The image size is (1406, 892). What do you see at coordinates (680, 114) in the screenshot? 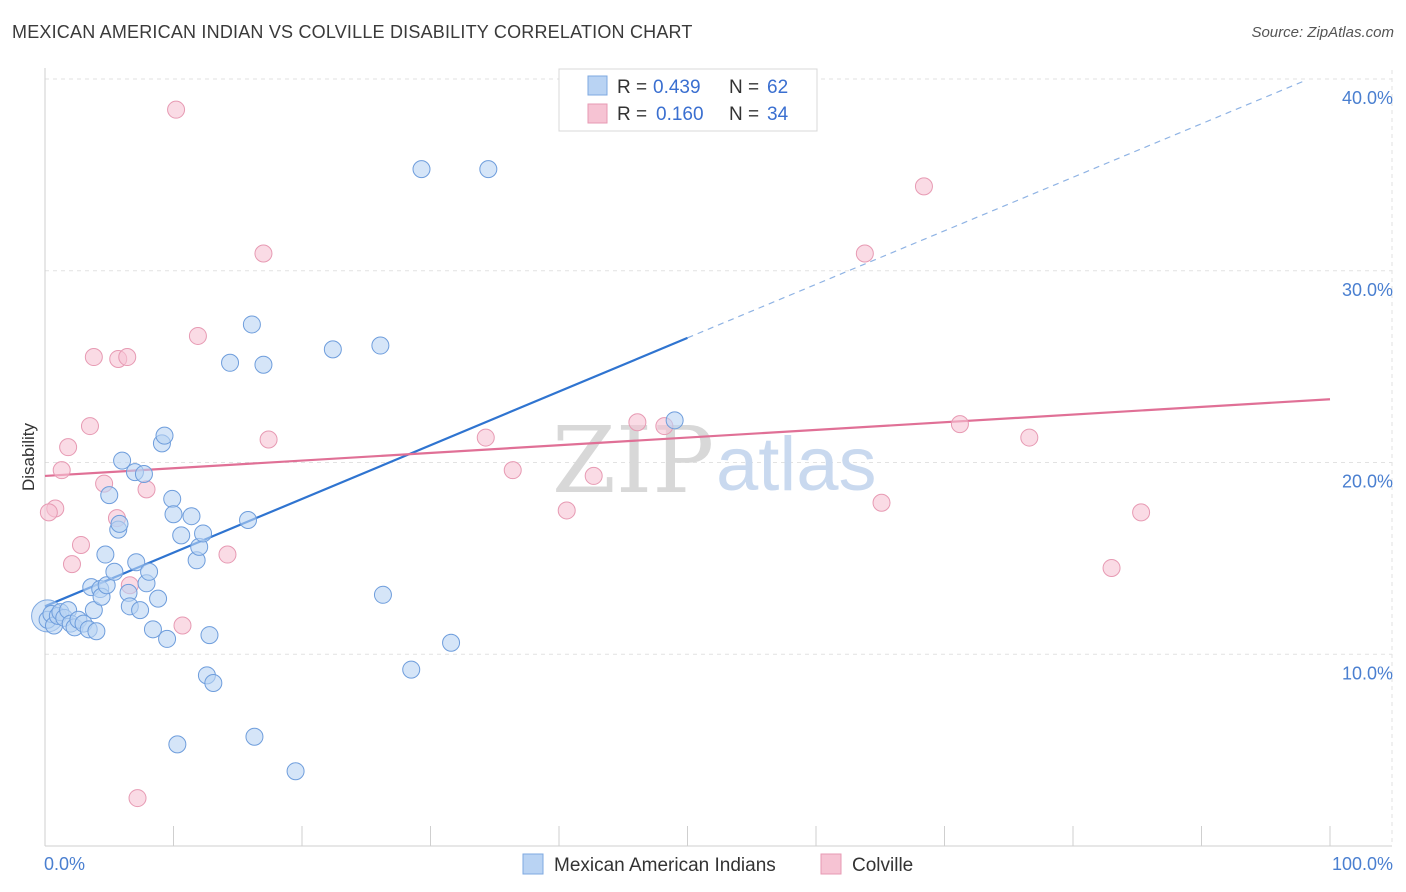
I see `legend-r-value-2: 0.160` at bounding box center [680, 114].